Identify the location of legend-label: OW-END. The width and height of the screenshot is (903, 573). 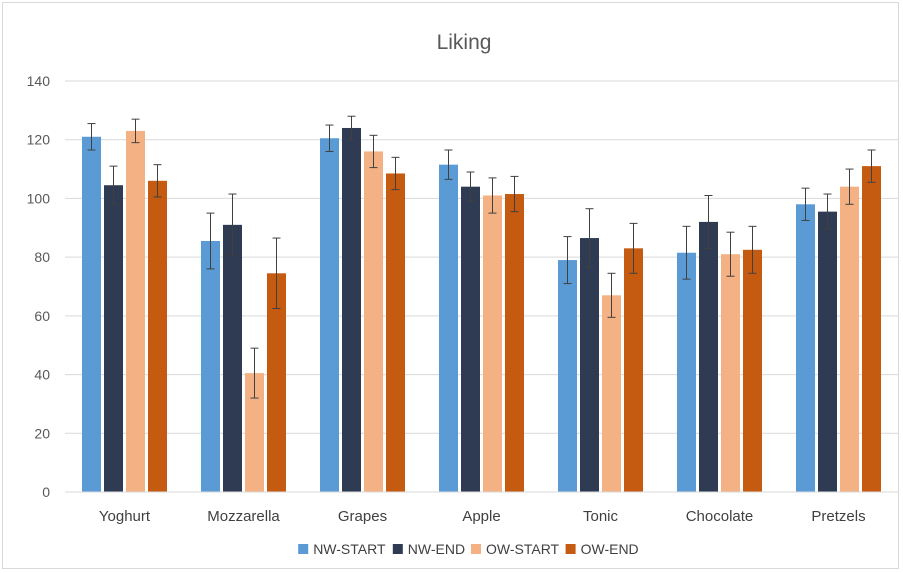
(610, 549).